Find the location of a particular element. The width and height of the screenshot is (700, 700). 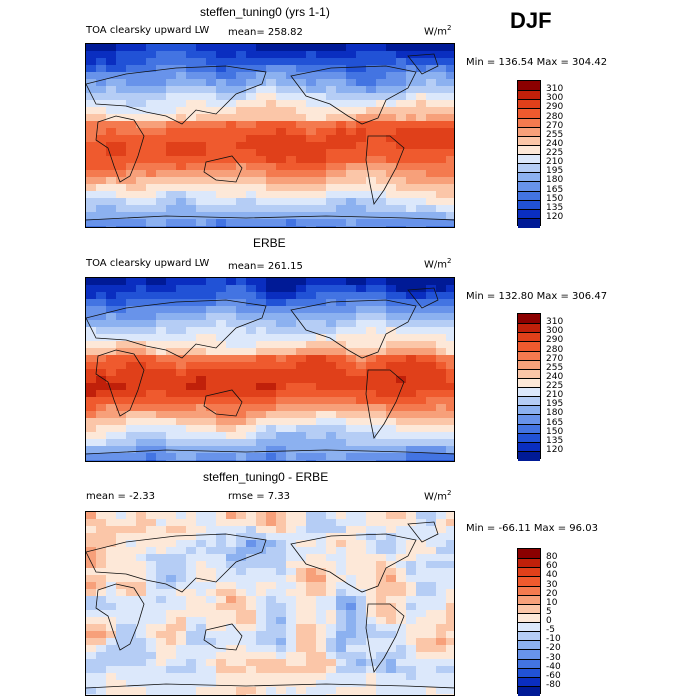

season-label: DJF is located at coordinates (531, 20).